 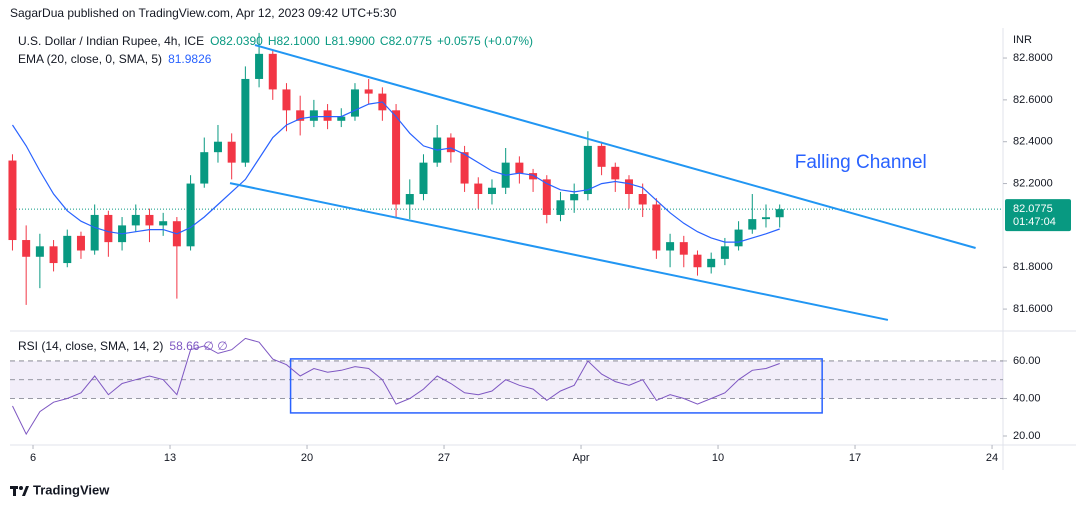 What do you see at coordinates (580, 458) in the screenshot?
I see `x-tick-label: Apr` at bounding box center [580, 458].